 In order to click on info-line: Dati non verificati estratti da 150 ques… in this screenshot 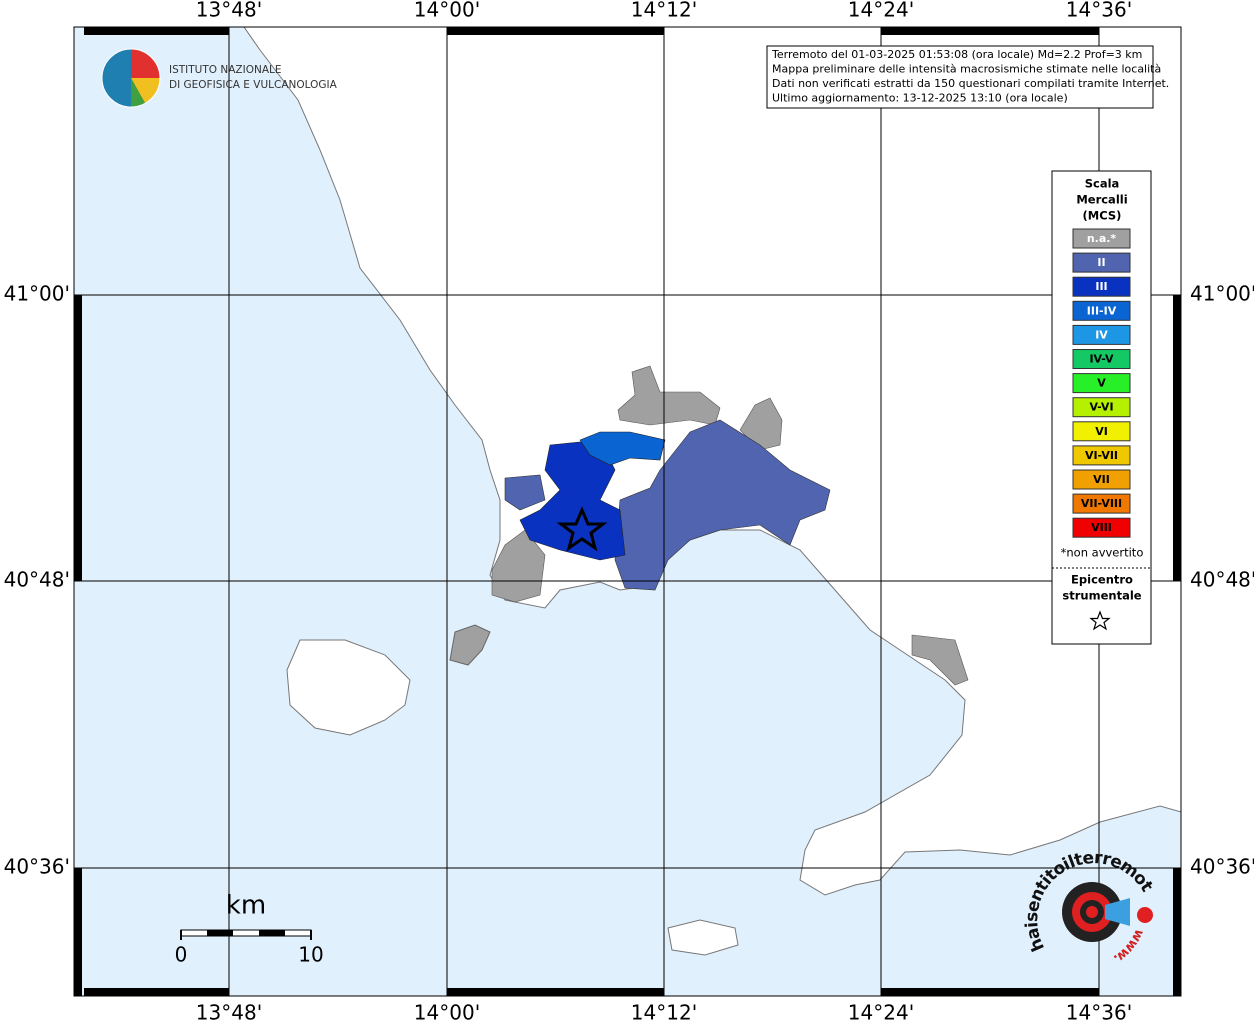, I will do `click(970, 83)`.